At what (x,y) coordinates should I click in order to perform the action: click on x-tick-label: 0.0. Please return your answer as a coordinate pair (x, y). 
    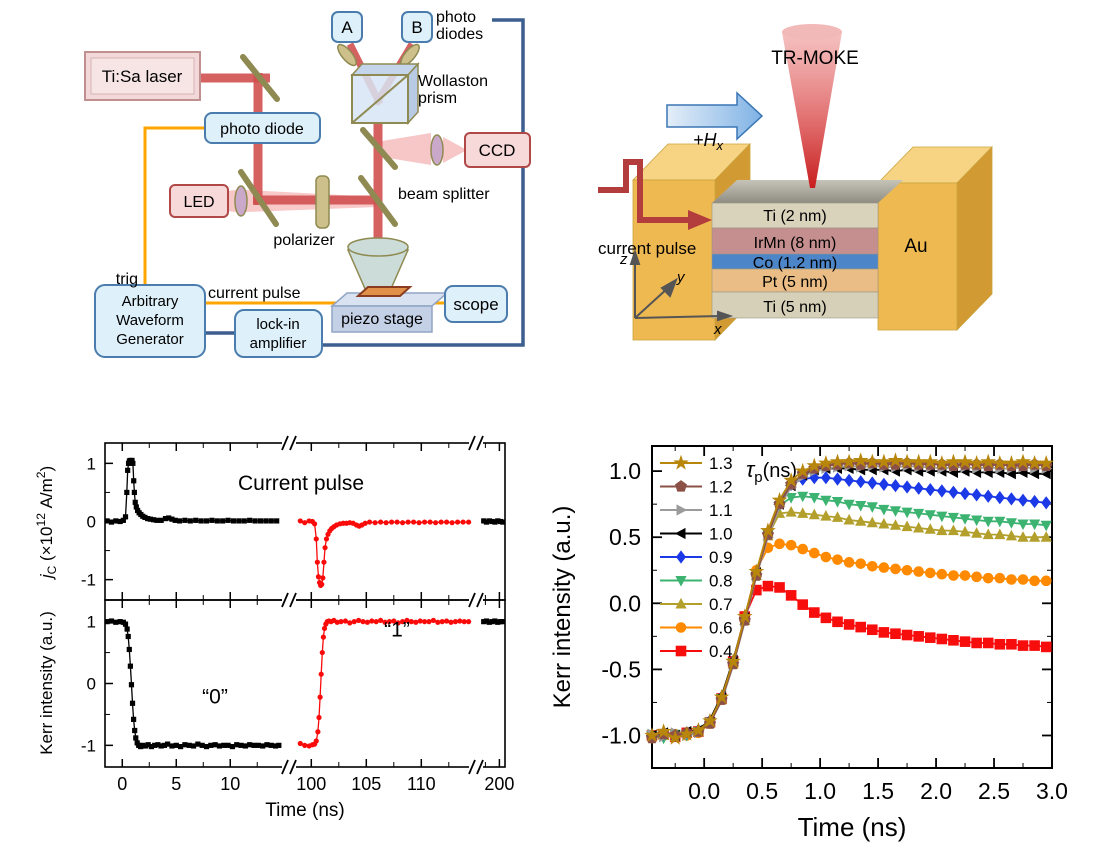
    Looking at the image, I should click on (704, 791).